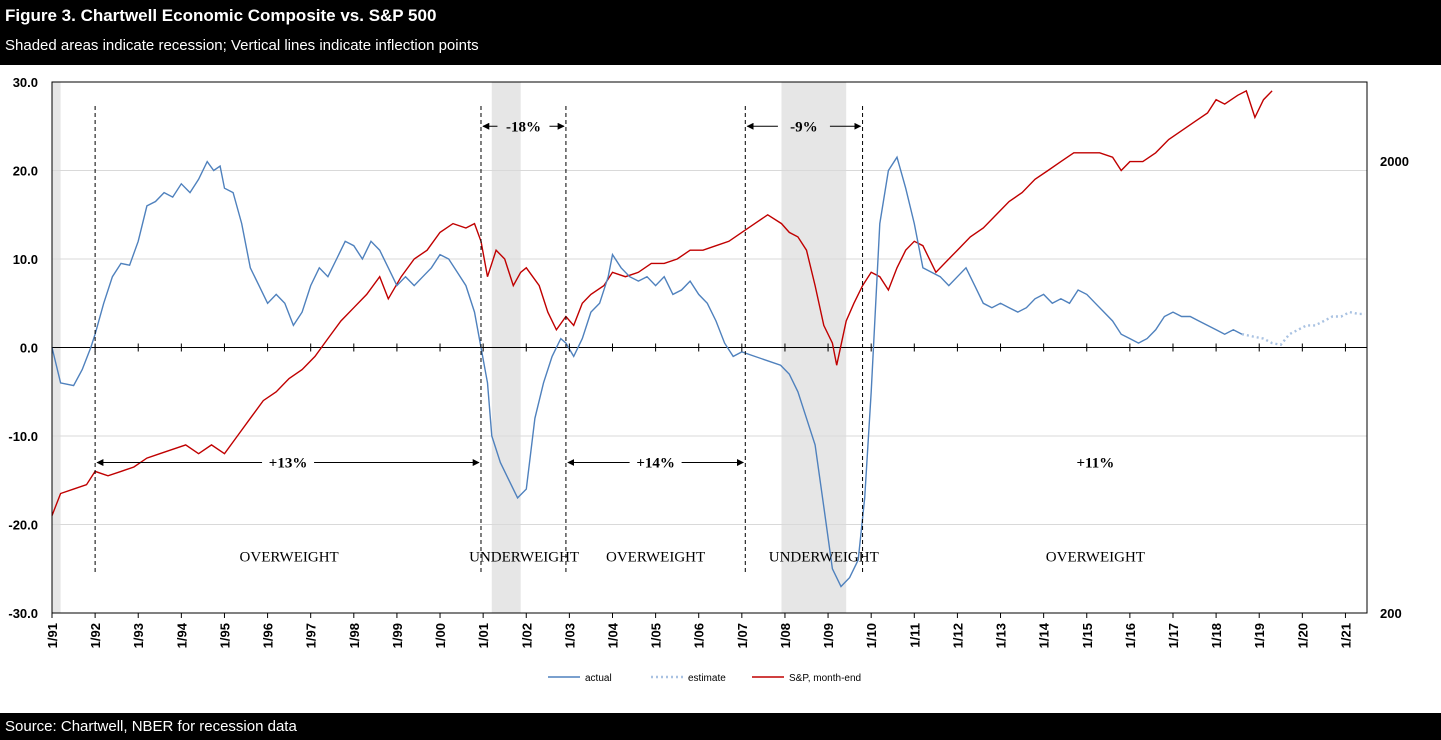 The image size is (1441, 740). I want to click on legend-label: S&P, month-end, so click(825, 678).